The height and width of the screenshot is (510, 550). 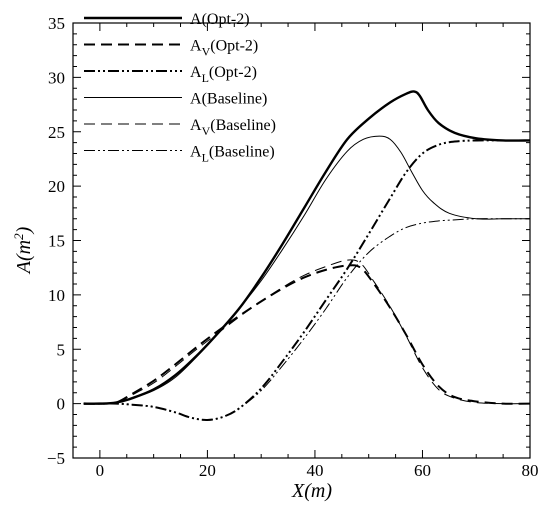 What do you see at coordinates (220, 19) in the screenshot?
I see `legend-label-a-opt2: A(Opt-2)` at bounding box center [220, 19].